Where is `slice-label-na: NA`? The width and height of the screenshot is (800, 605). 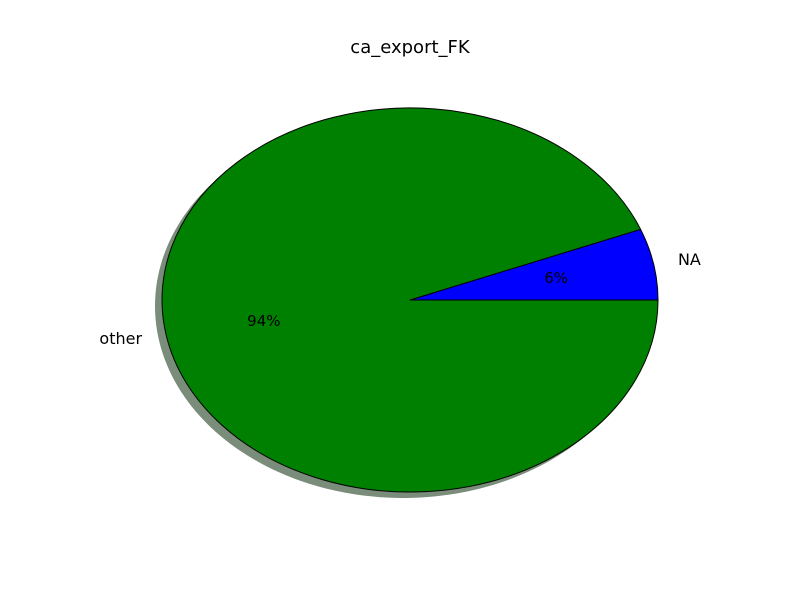
slice-label-na: NA is located at coordinates (689, 259).